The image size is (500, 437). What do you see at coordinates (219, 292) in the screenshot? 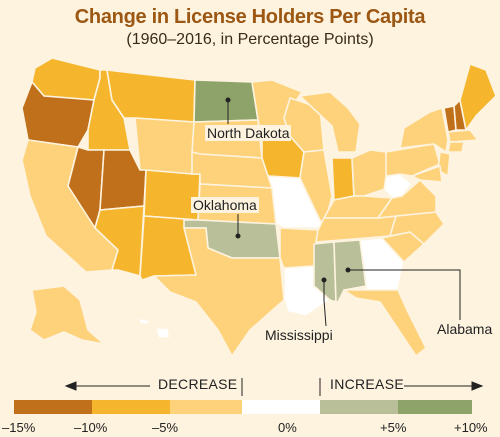
I see `state-texas` at bounding box center [219, 292].